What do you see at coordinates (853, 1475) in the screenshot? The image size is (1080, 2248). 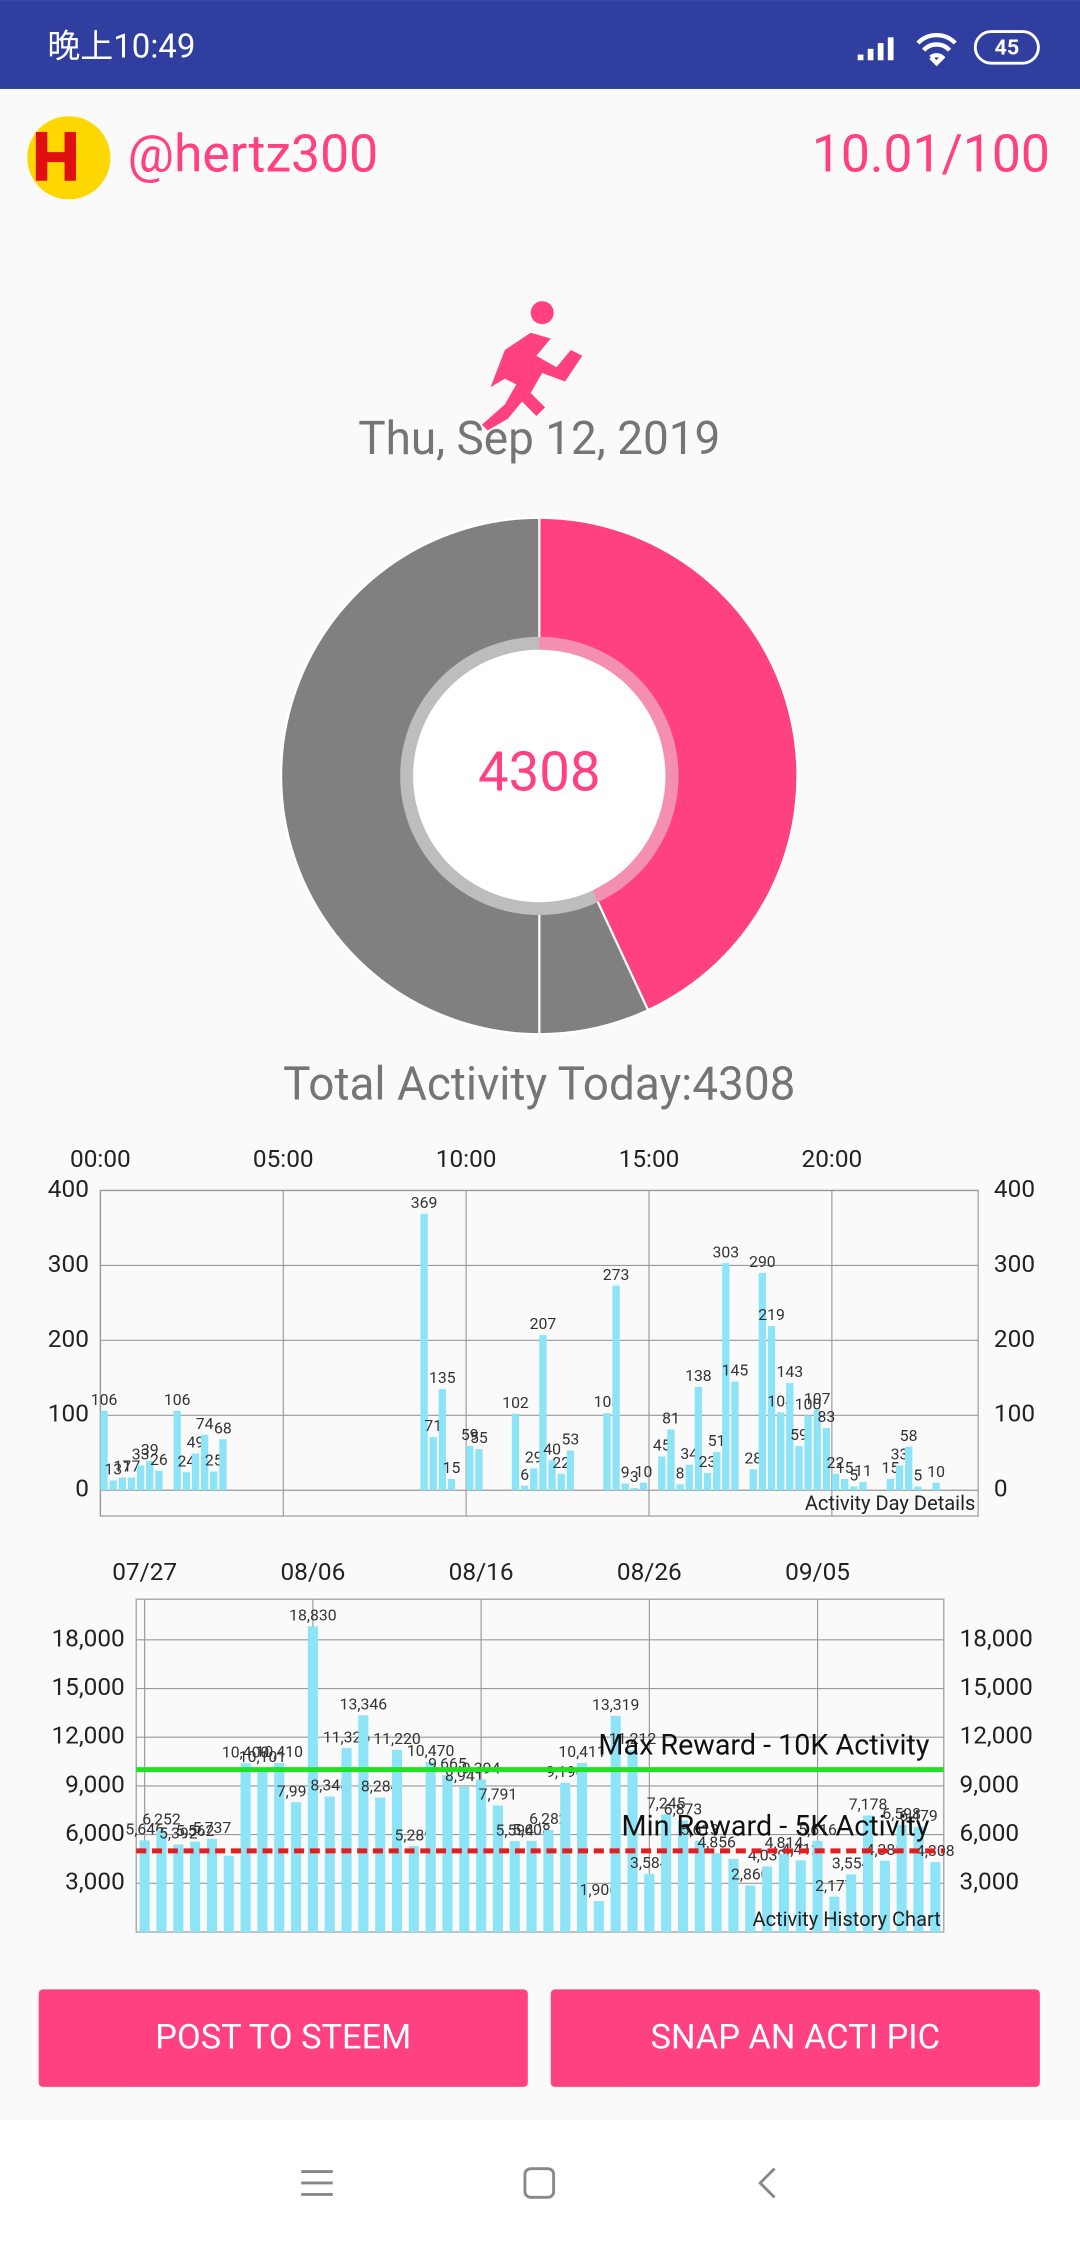 I see `value-label: 5` at bounding box center [853, 1475].